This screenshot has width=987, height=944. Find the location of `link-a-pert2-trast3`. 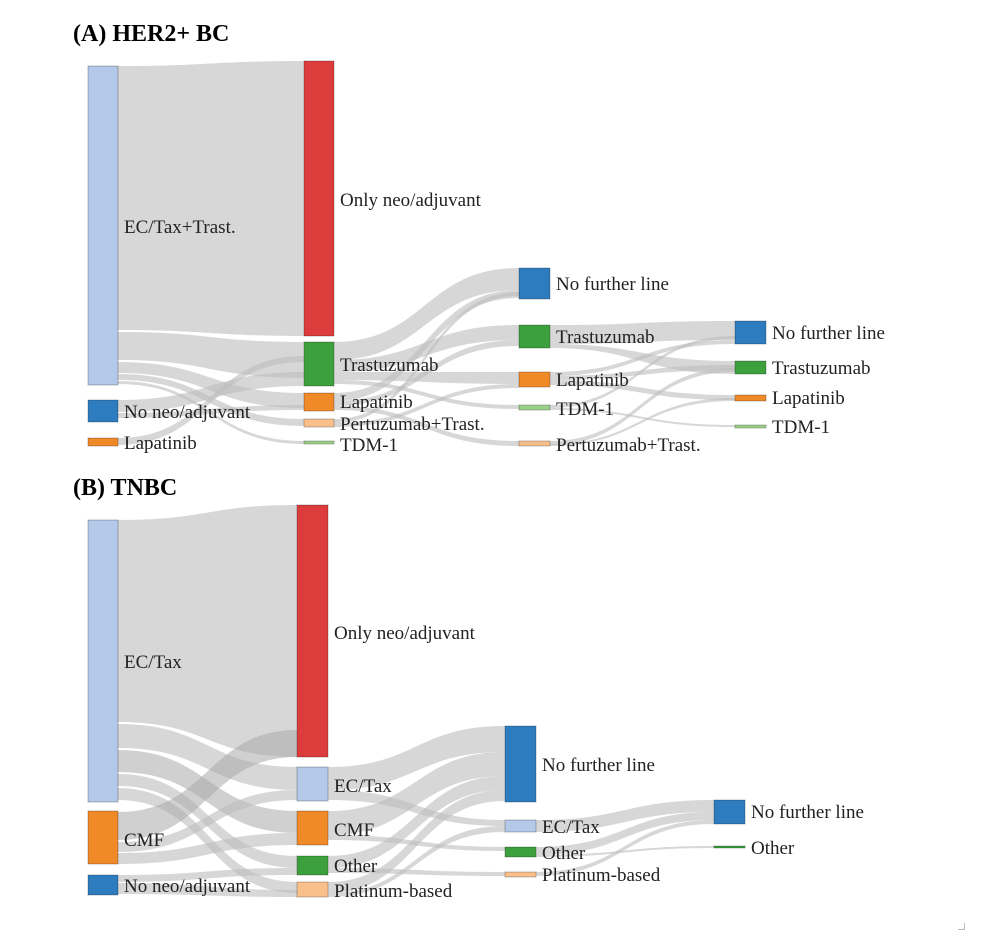

link-a-pert2-trast3 is located at coordinates (642, 406).